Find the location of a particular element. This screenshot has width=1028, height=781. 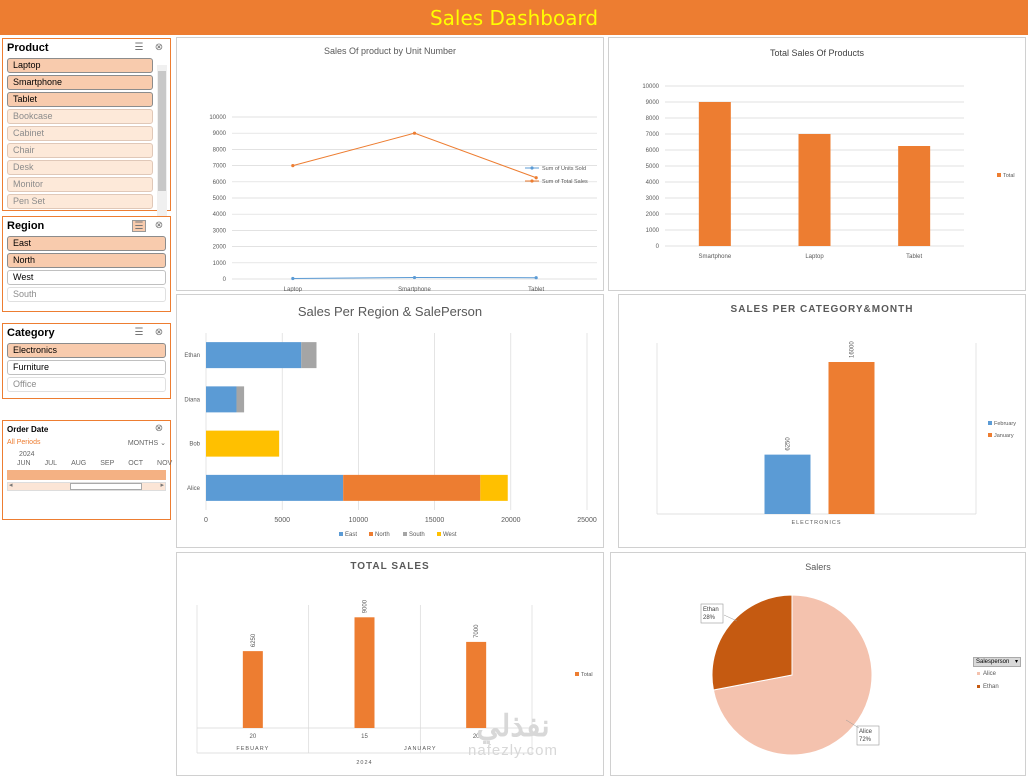

scroll-right-icon: ▸ is located at coordinates (162, 485).